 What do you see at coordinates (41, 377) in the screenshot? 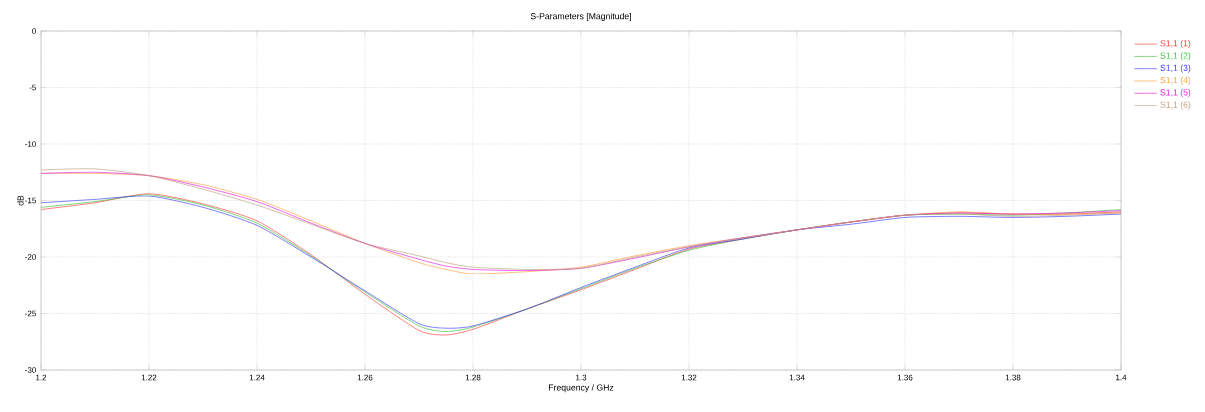
I see `x-tick-label: 1.2` at bounding box center [41, 377].